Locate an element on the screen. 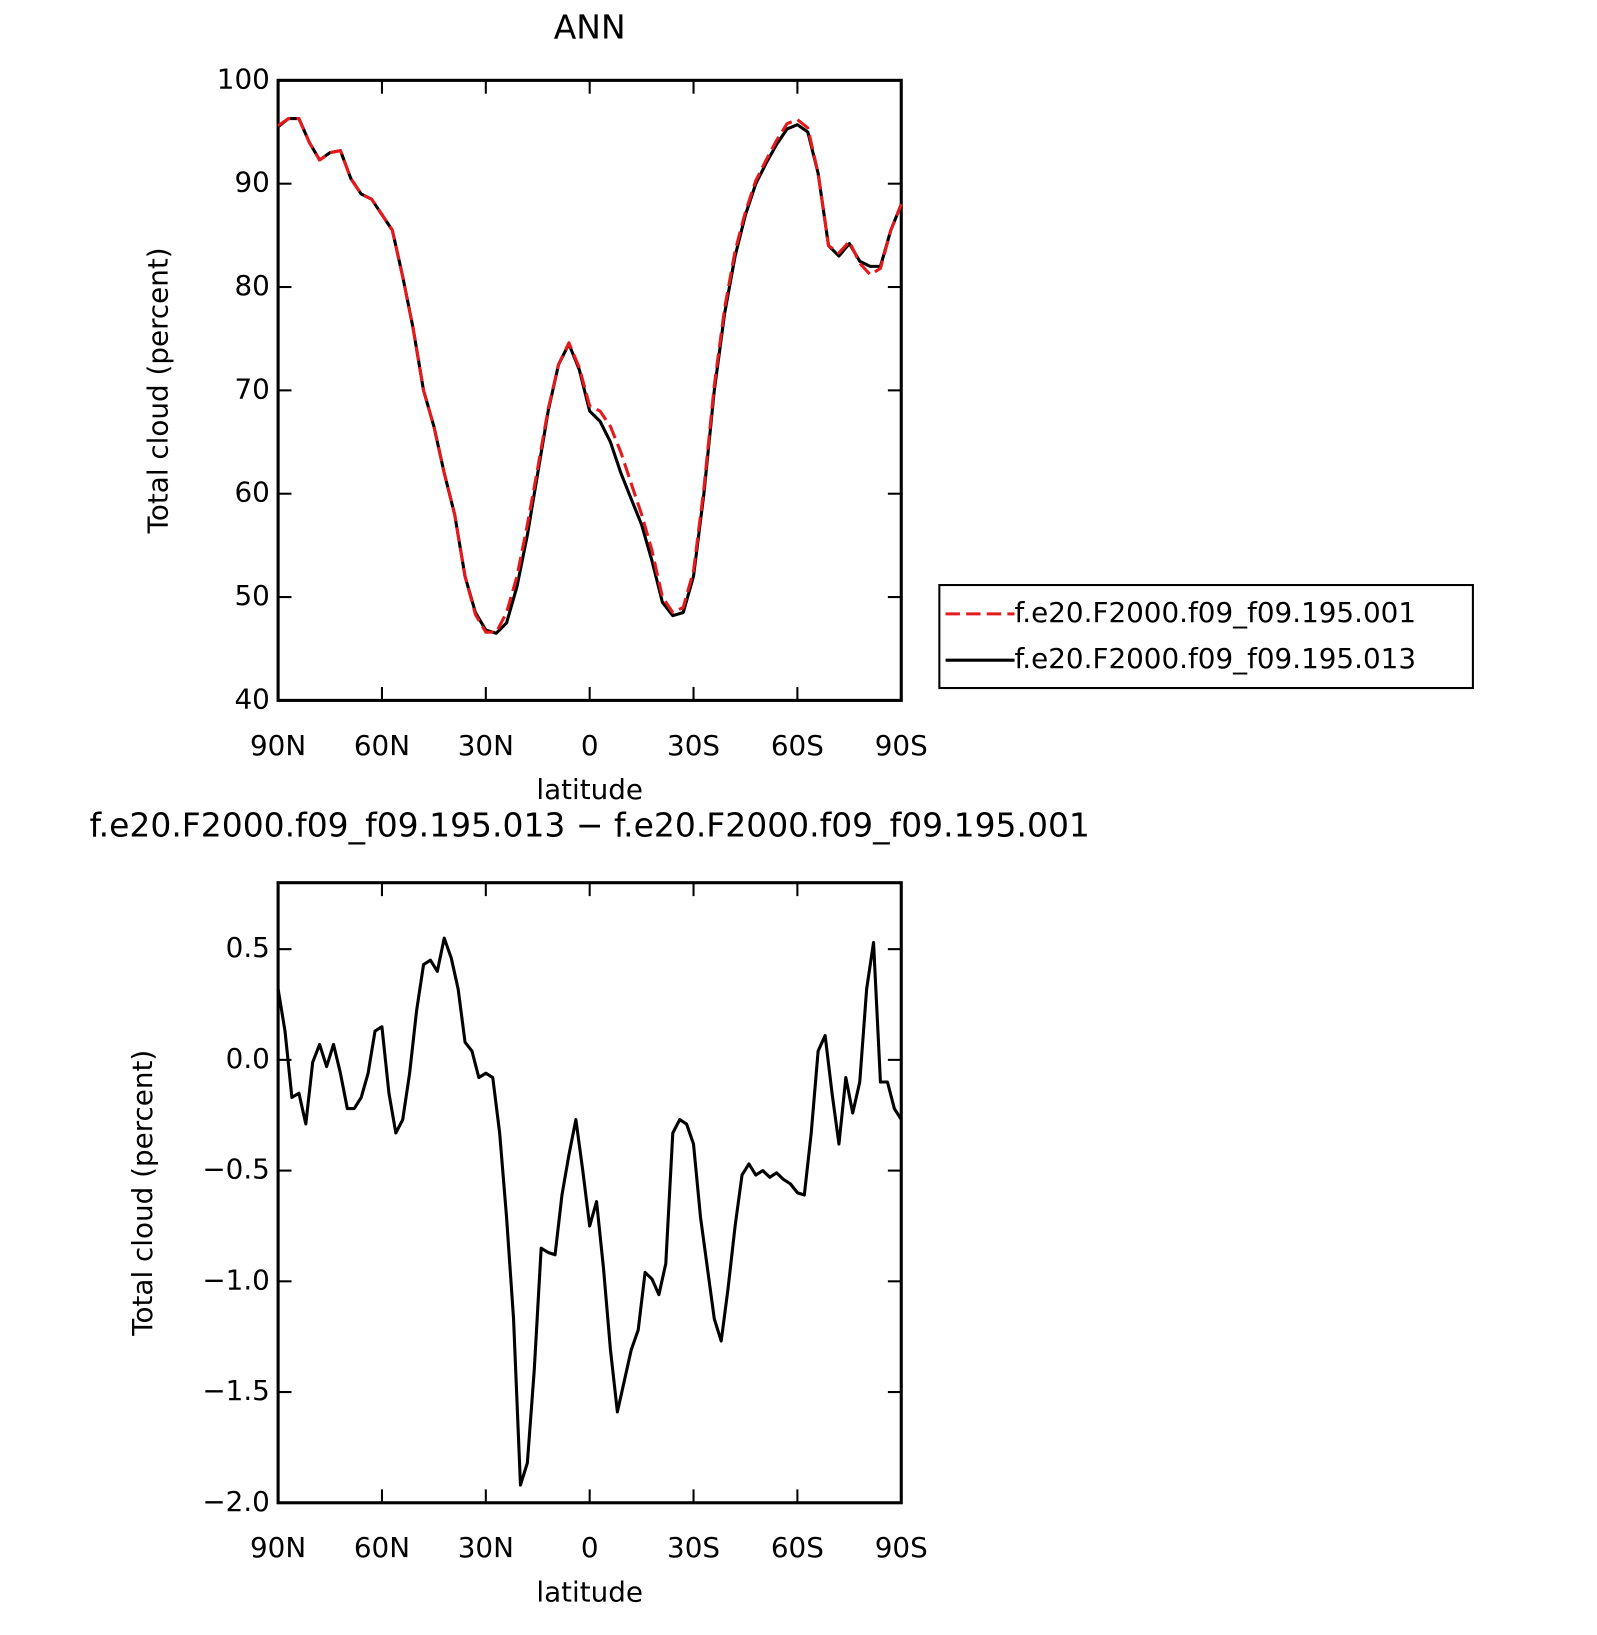 The height and width of the screenshot is (1635, 1597). y-tick-label: 100 is located at coordinates (243, 78).